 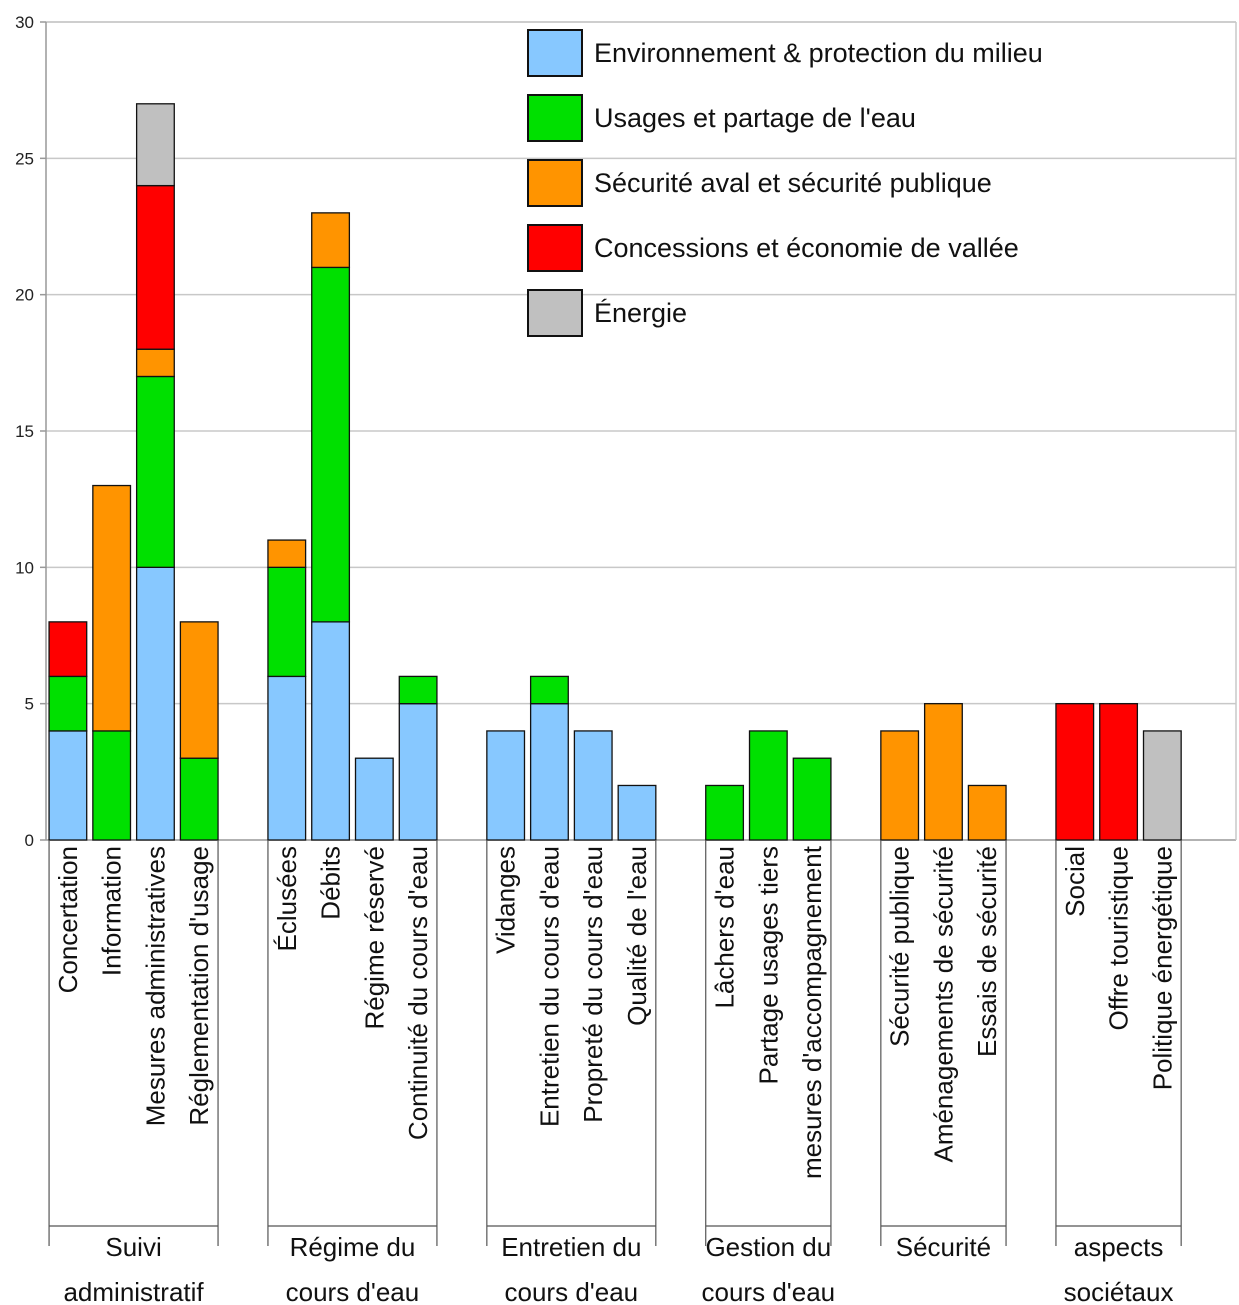 I want to click on bar-concertation-environnement-protection-du-milieu, so click(x=68, y=785).